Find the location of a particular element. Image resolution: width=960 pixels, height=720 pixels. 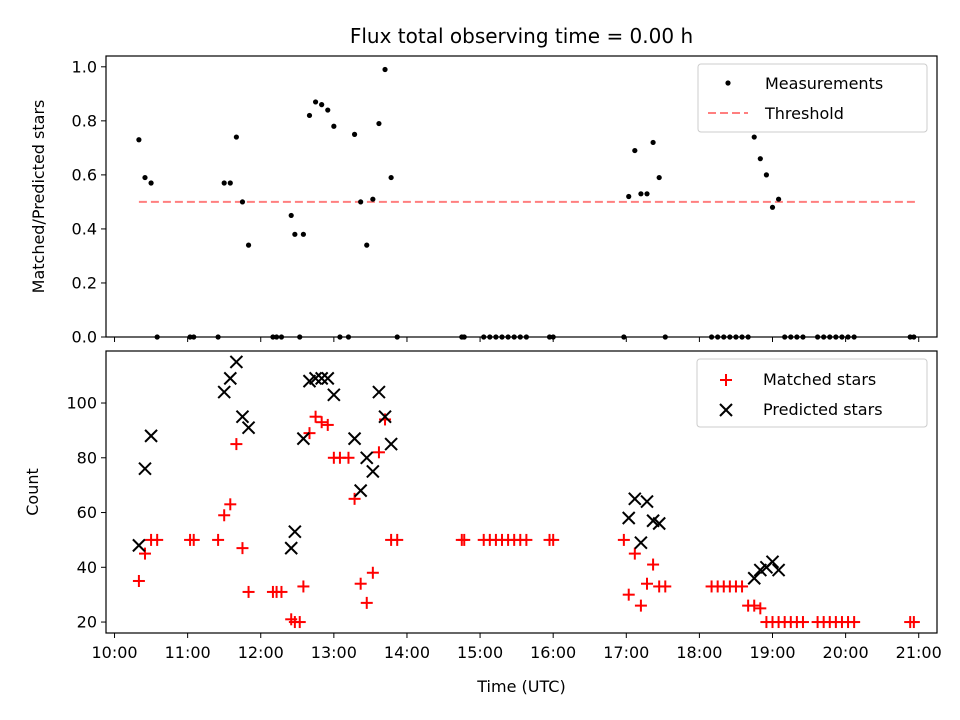

bottom-x-tick-label: 16:00 is located at coordinates (553, 652).